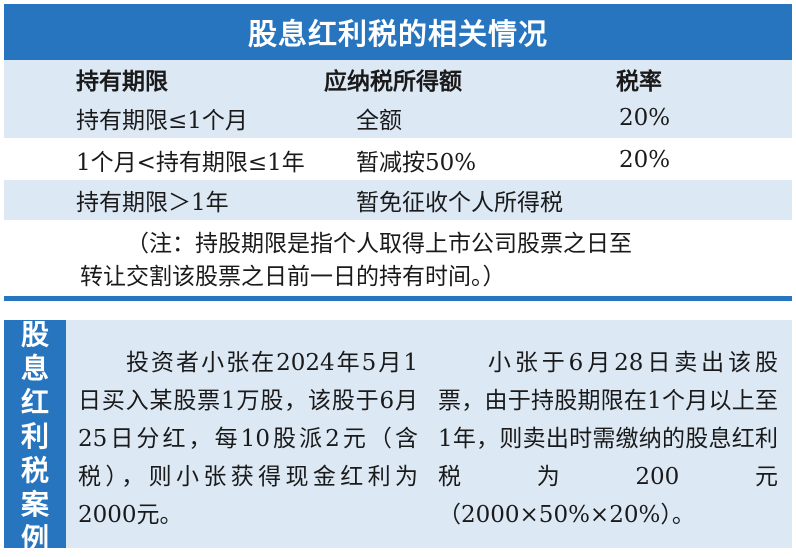  Describe the element at coordinates (416, 163) in the screenshot. I see `row-taxable: 暂减按50%` at that location.